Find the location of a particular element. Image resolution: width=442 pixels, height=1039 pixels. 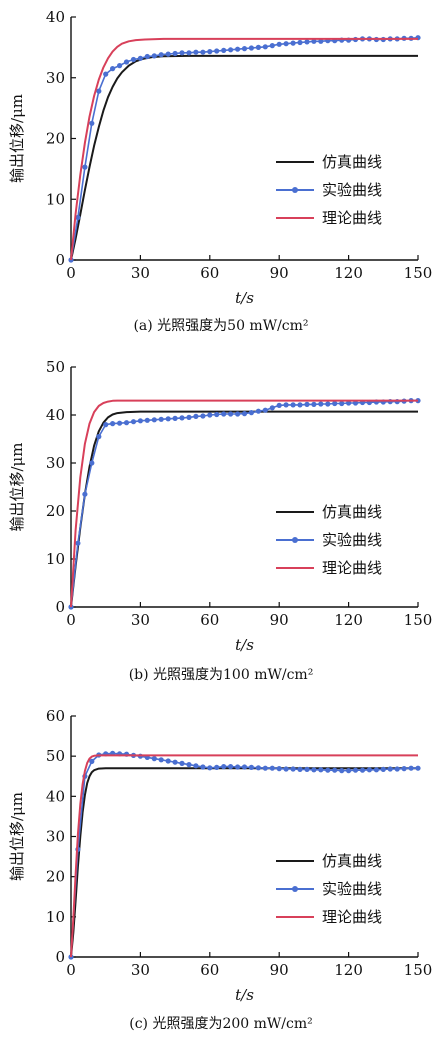

y-tick-label: 60 is located at coordinates (55, 716).